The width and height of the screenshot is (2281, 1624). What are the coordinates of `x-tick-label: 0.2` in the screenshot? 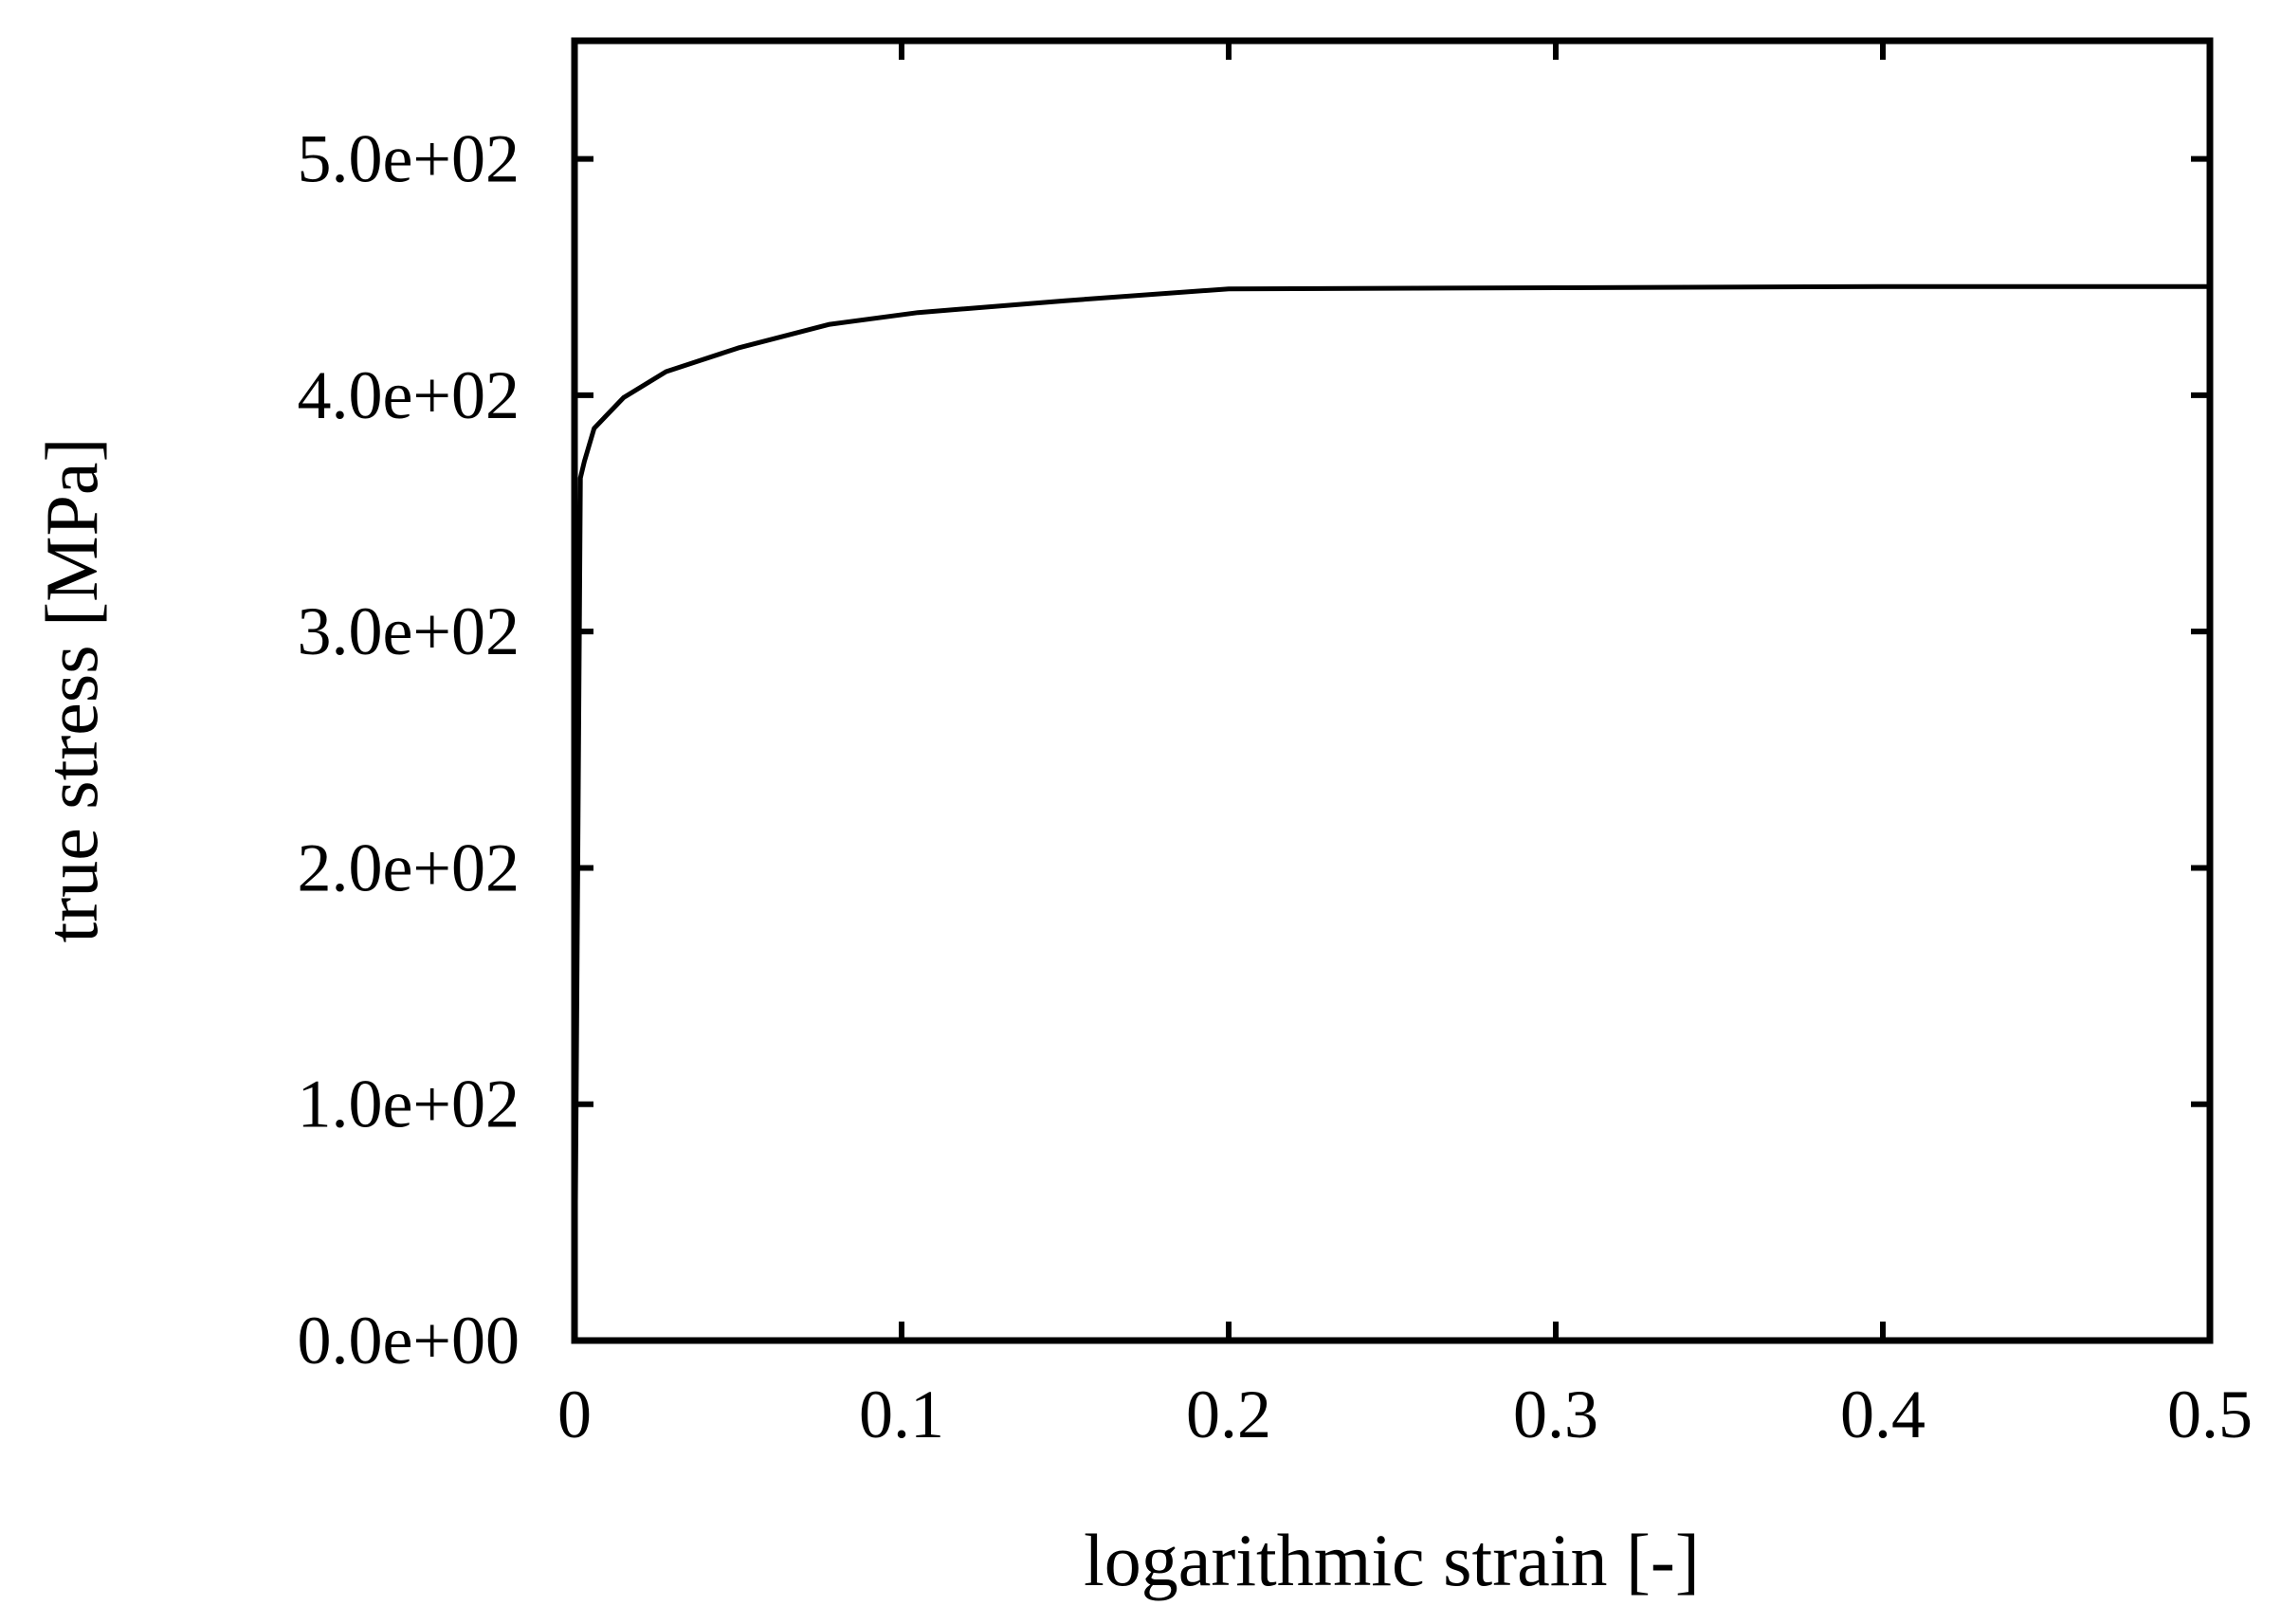 It's located at (1228, 1414).